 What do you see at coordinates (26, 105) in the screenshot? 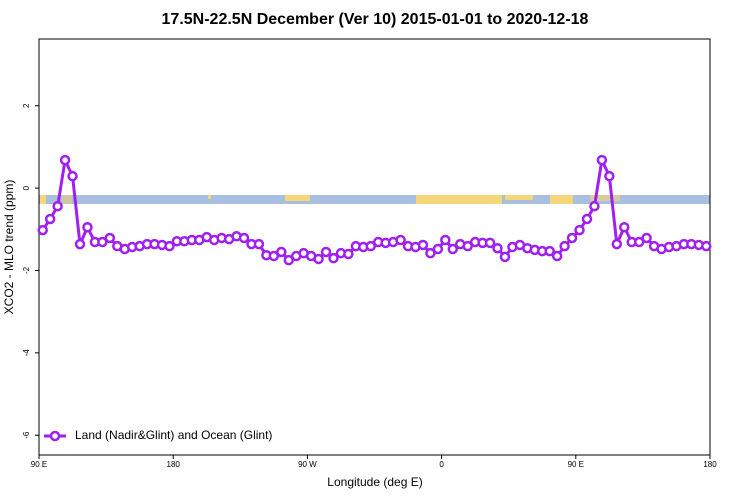
I see `y-tick-label: 2` at bounding box center [26, 105].